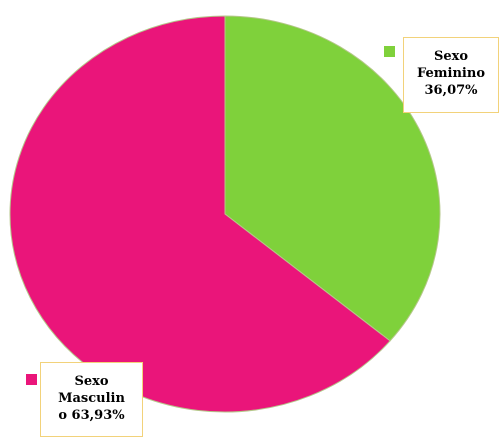 This screenshot has width=500, height=437. I want to click on data-label-feminino: Sexo Feminino 36,07%, so click(451, 75).